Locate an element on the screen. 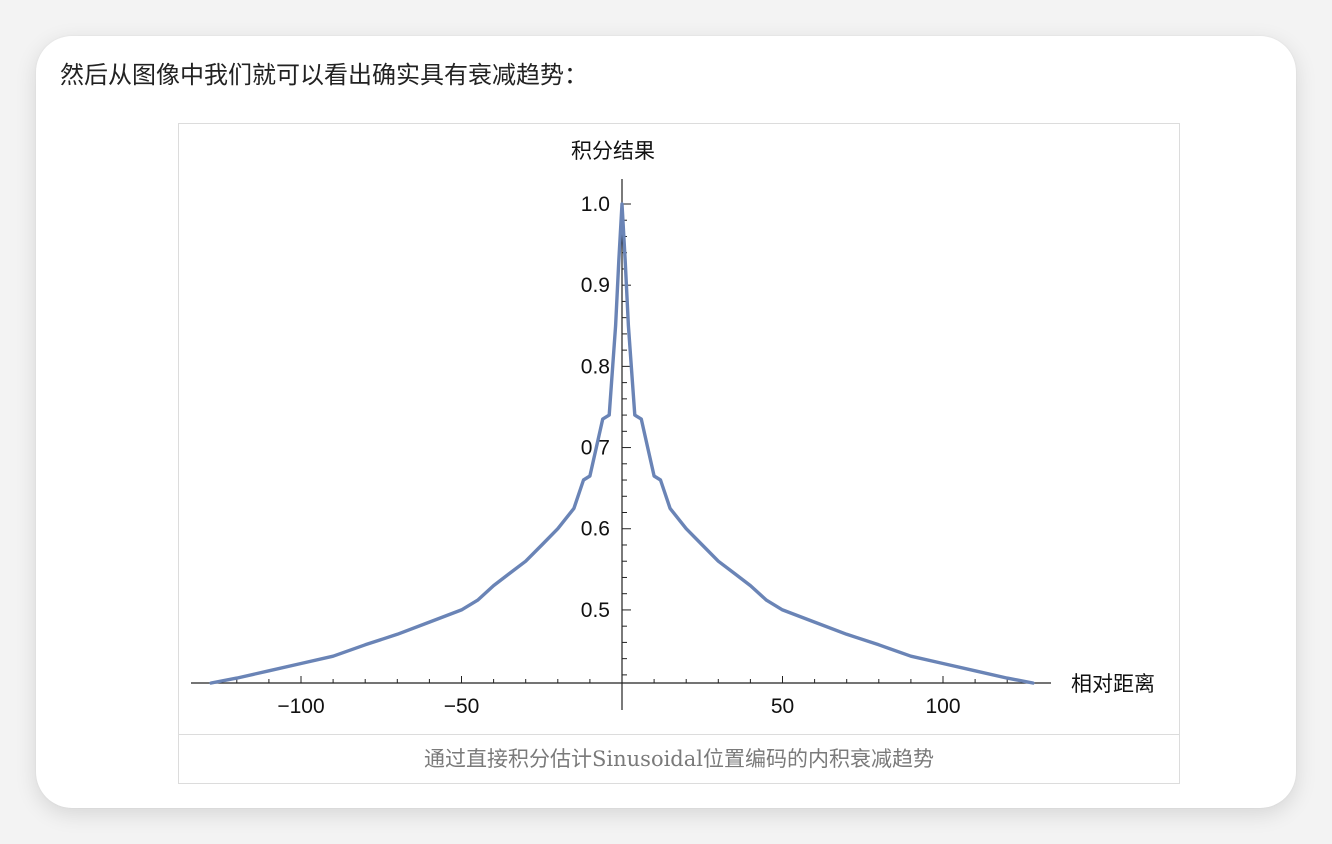 This screenshot has width=1332, height=844. y-axis-title: 积分结果 is located at coordinates (613, 151).